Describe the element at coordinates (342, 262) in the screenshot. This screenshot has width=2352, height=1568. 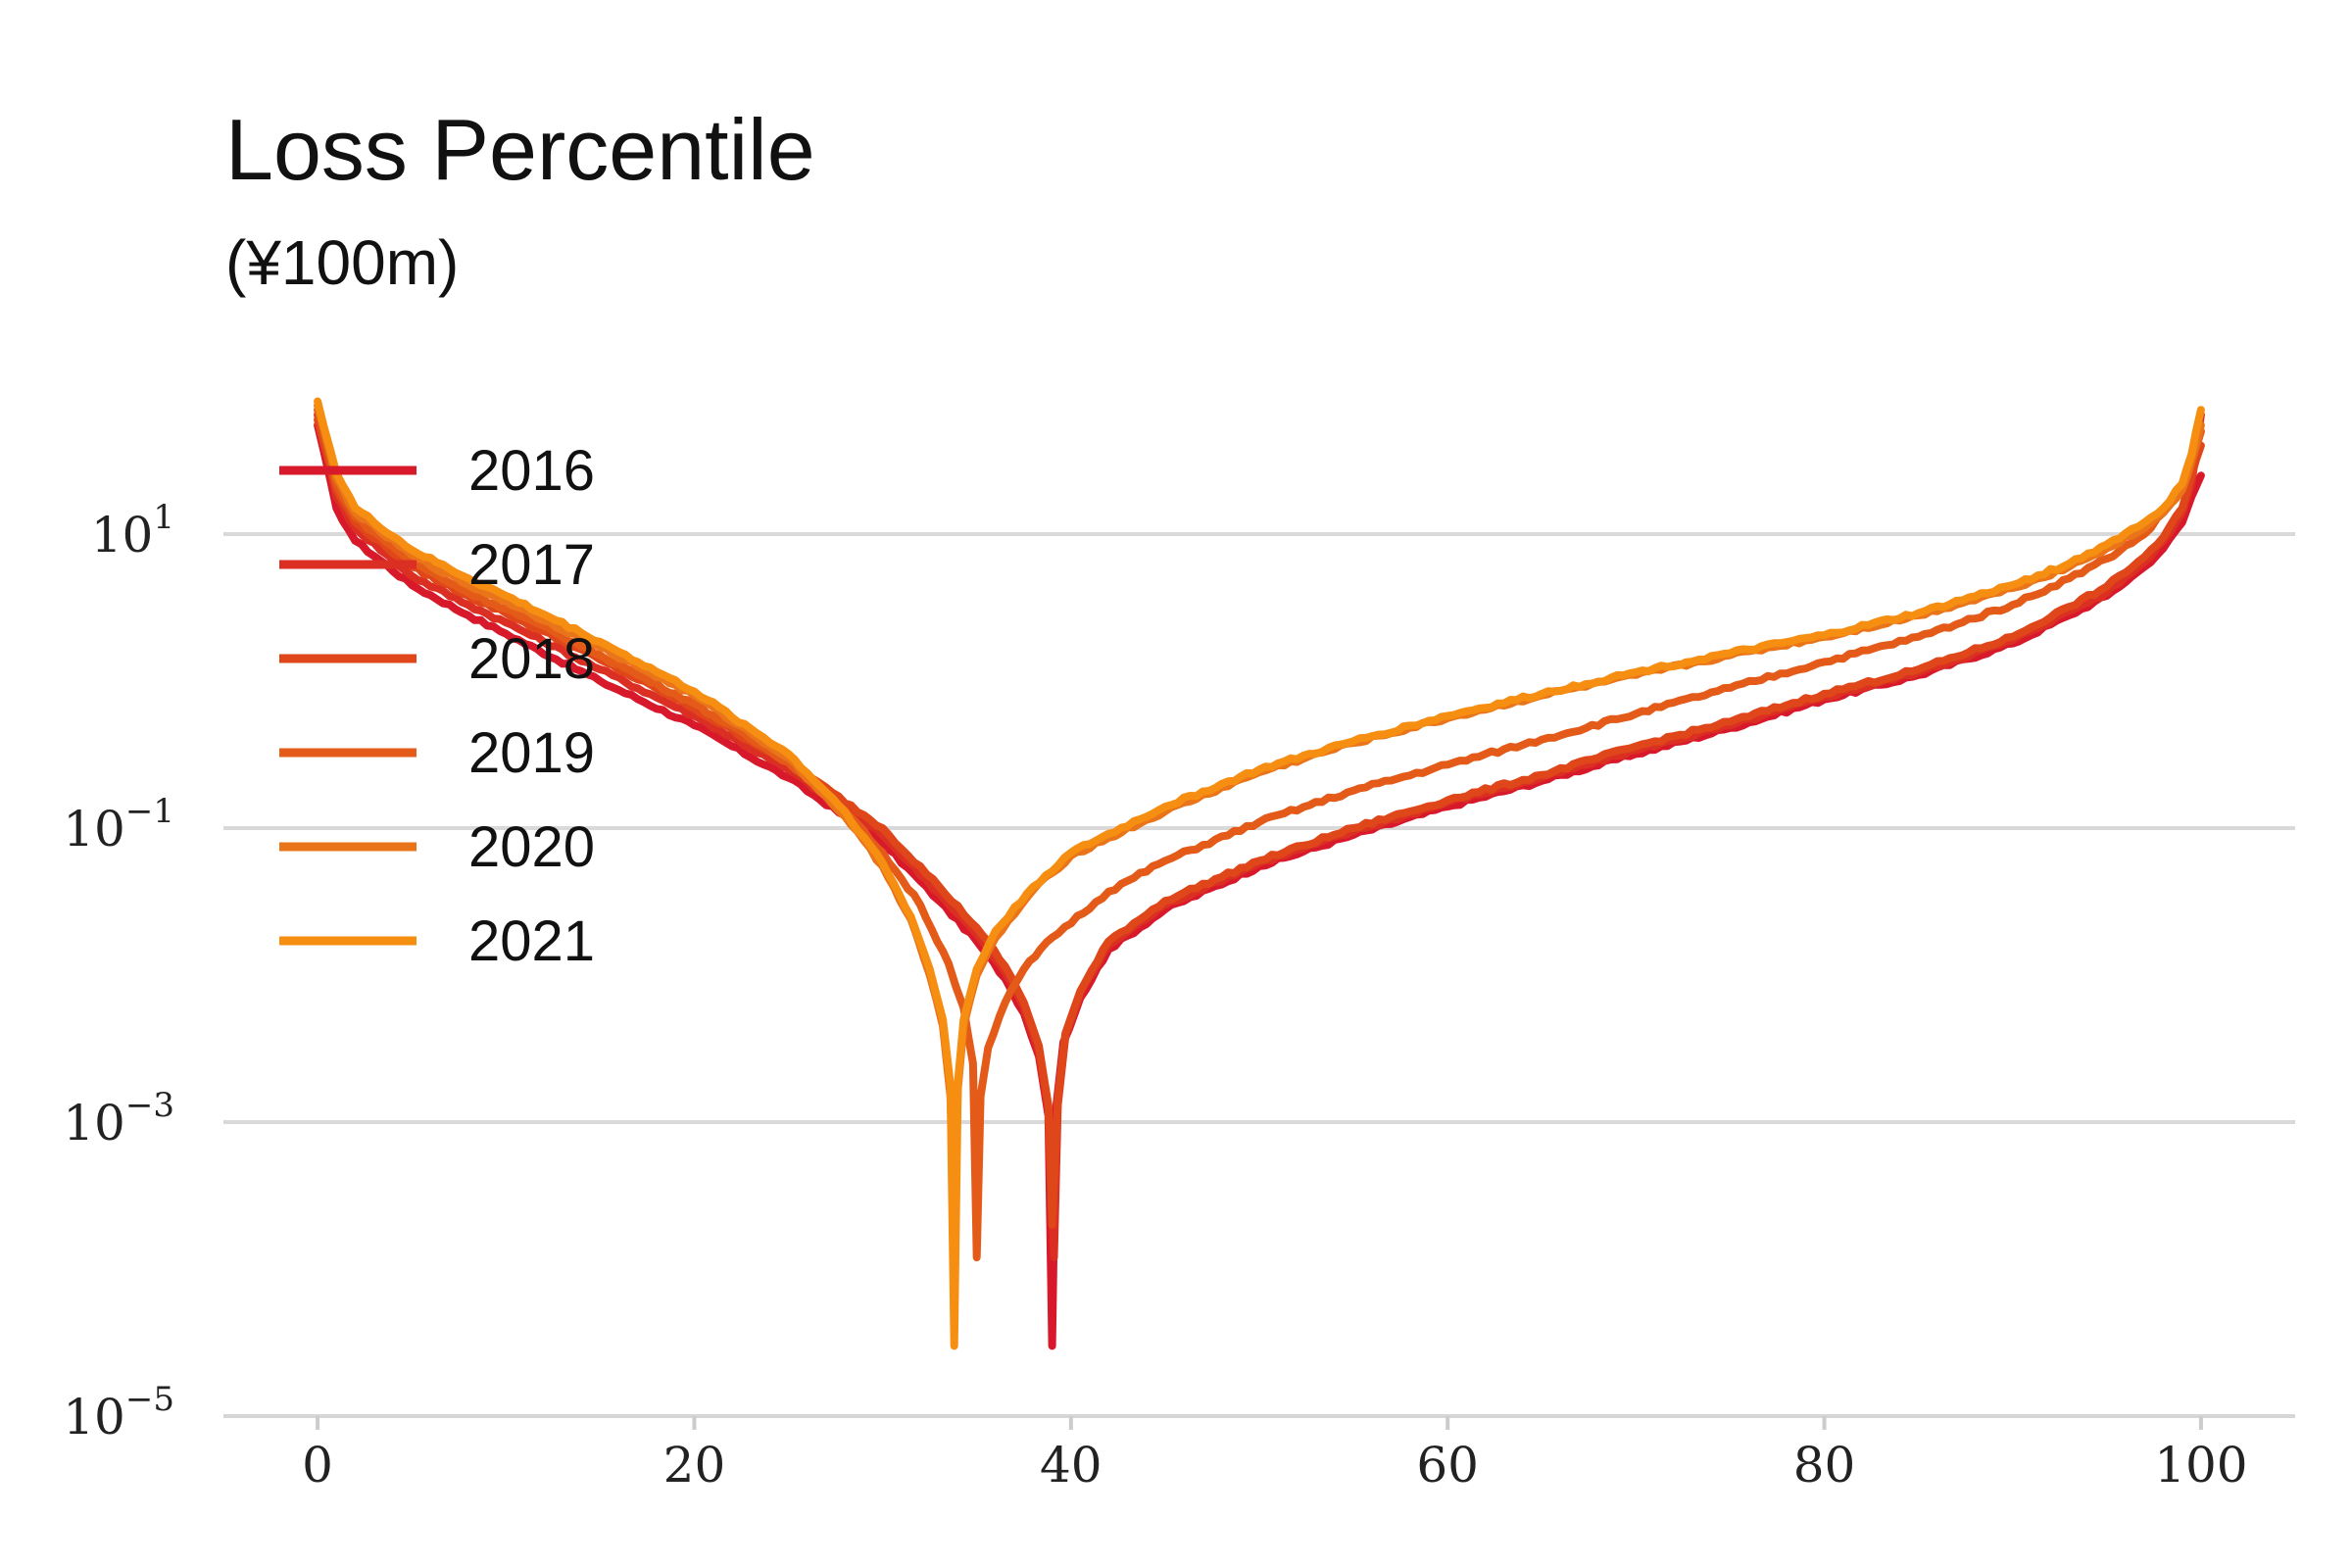
I see `chart-subtitle: (¥100m)` at that location.